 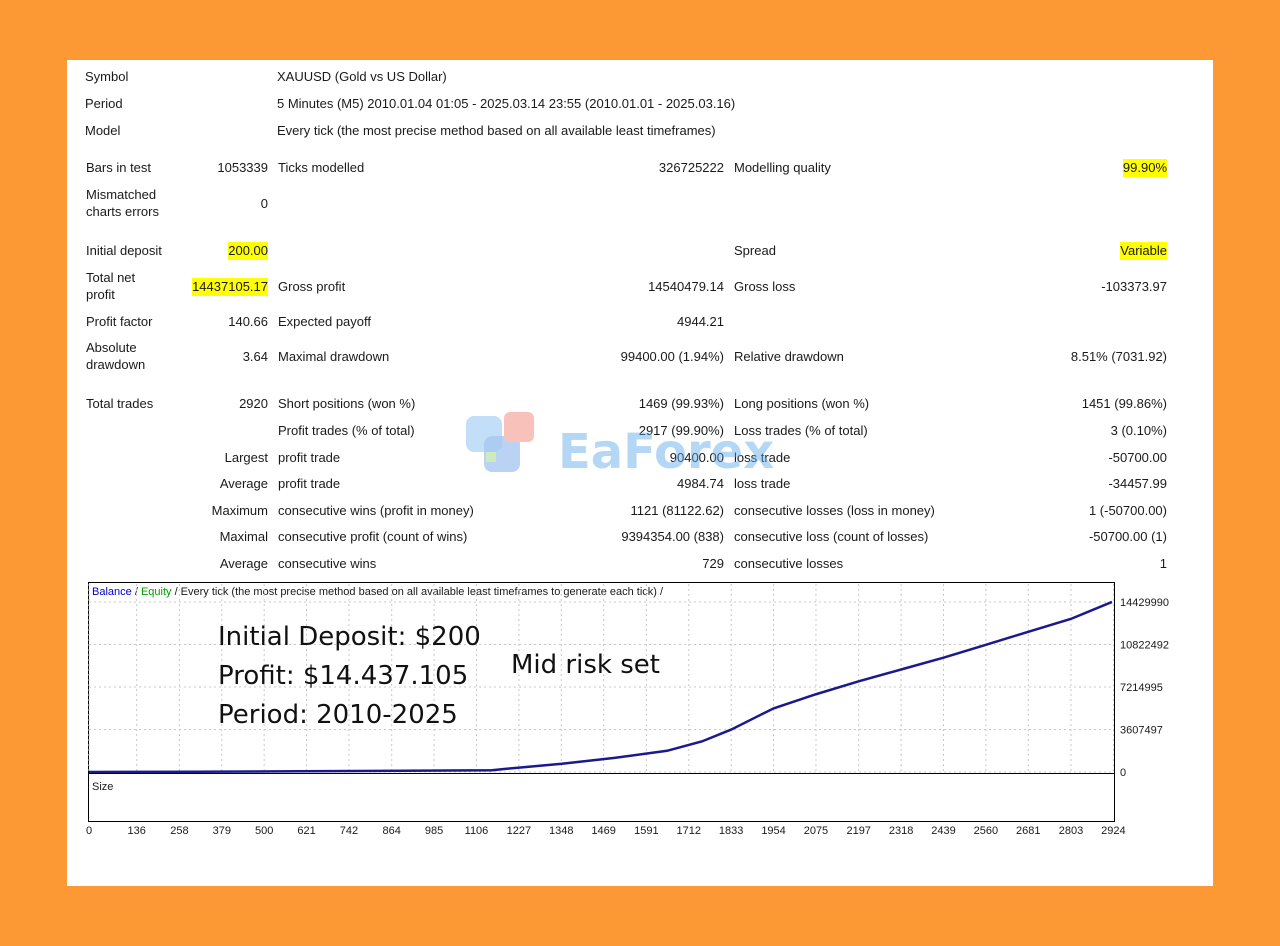 I want to click on long-value: 1451 (99.86%), so click(x=1124, y=403).